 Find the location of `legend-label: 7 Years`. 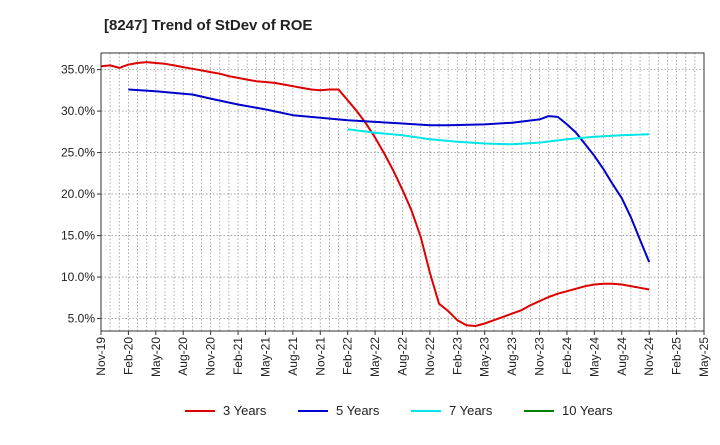

legend-label: 7 Years is located at coordinates (471, 410).